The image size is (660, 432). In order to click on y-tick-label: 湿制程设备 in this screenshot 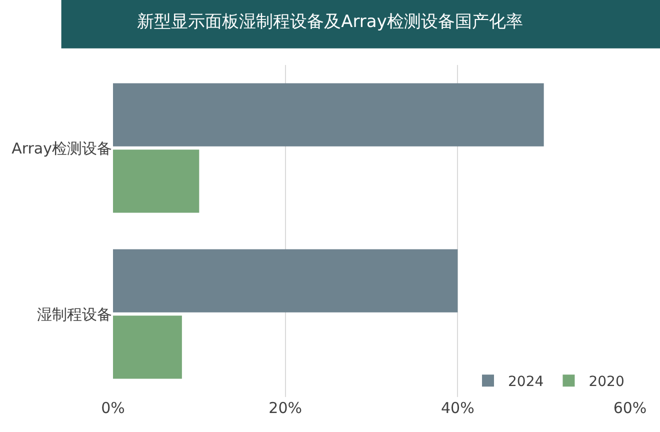, I will do `click(74, 314)`.